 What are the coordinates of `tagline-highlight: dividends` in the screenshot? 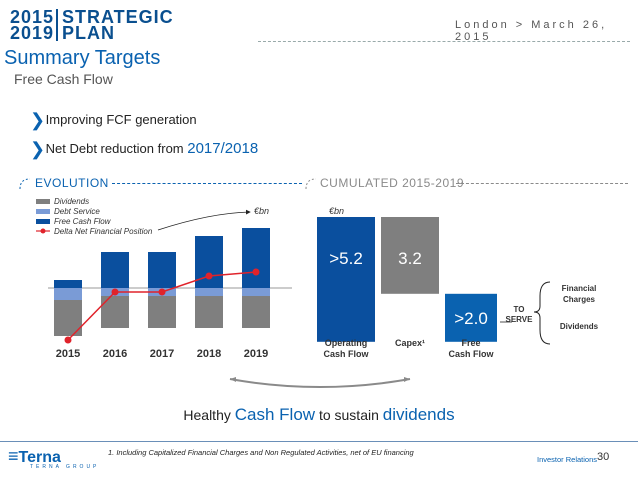 It's located at (418, 414).